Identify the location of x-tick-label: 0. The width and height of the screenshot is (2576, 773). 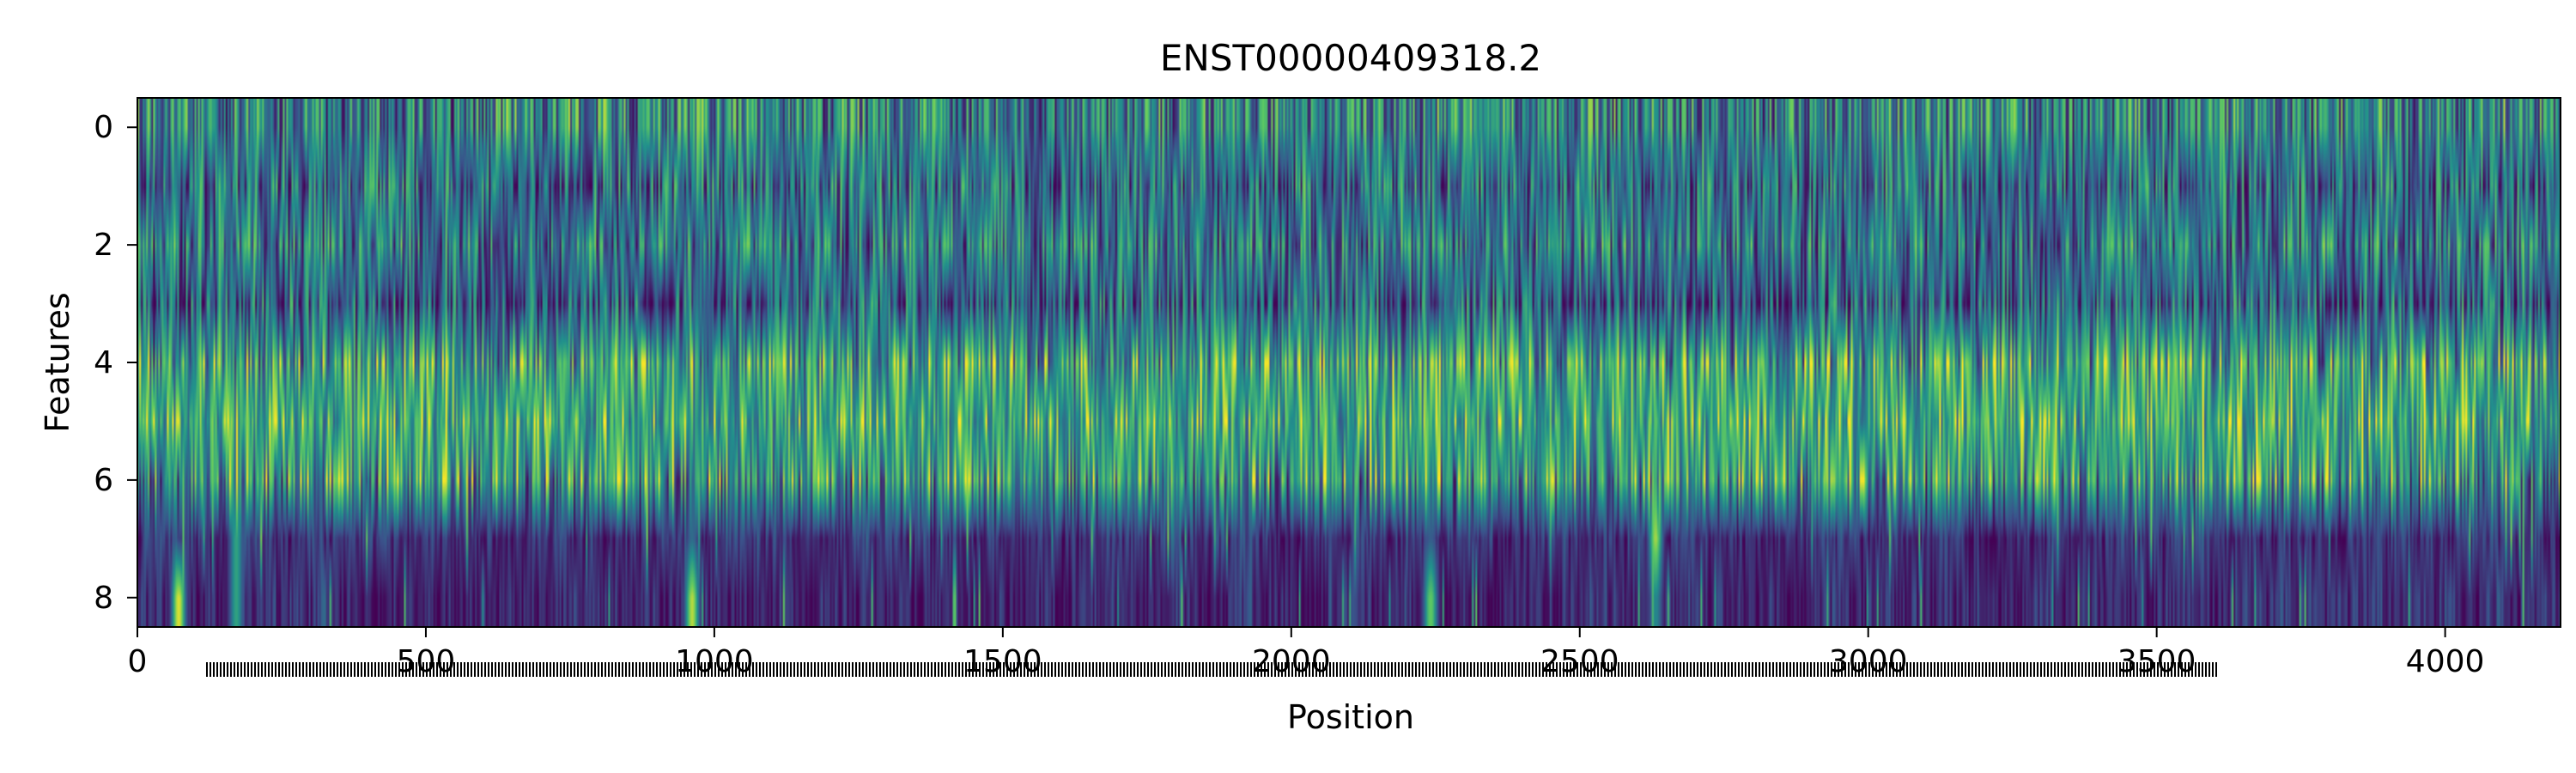
(138, 661).